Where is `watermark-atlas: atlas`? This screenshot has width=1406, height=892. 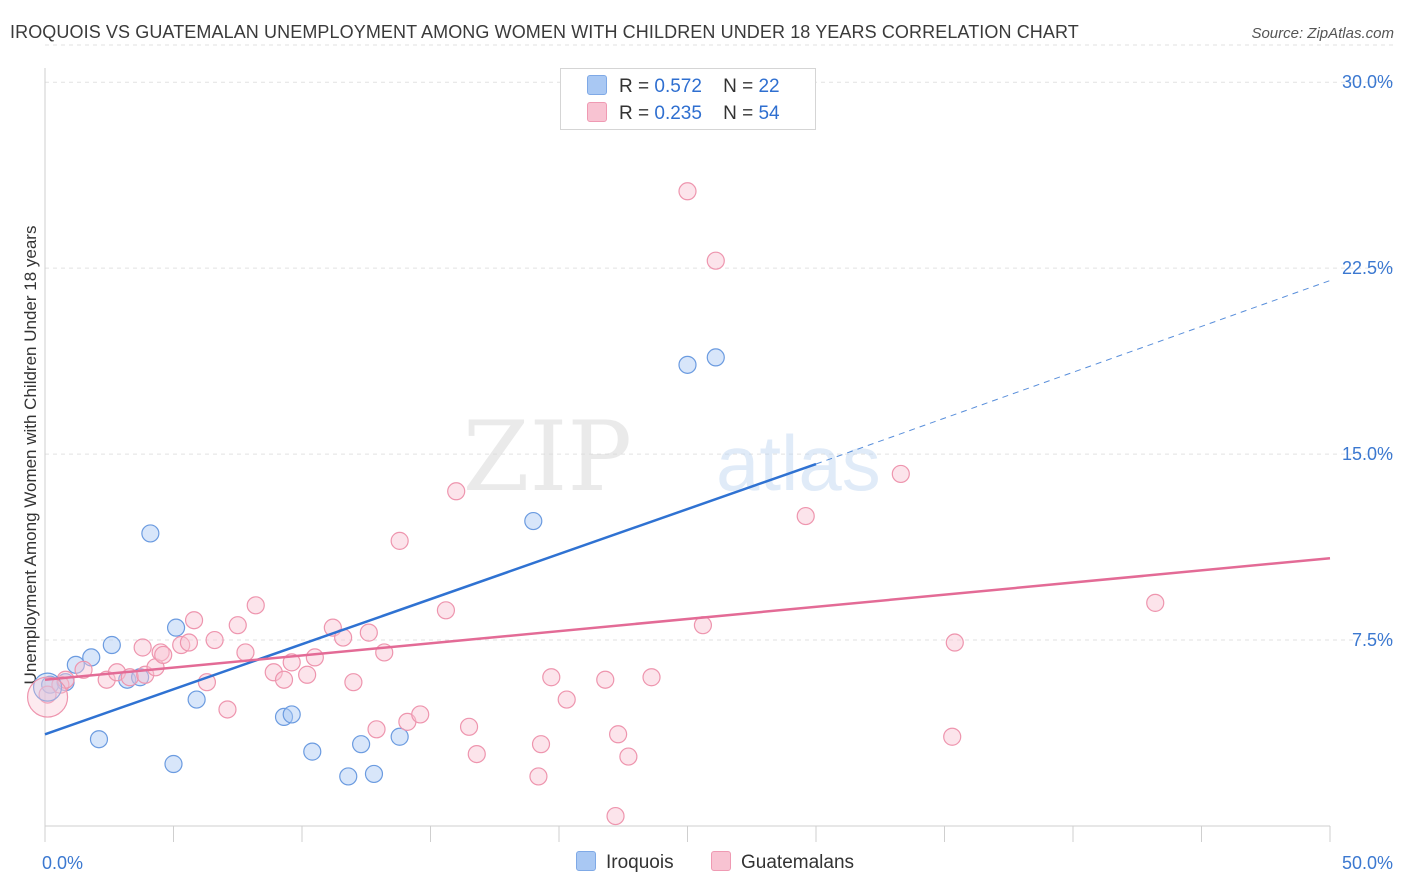 watermark-atlas: atlas is located at coordinates (798, 463).